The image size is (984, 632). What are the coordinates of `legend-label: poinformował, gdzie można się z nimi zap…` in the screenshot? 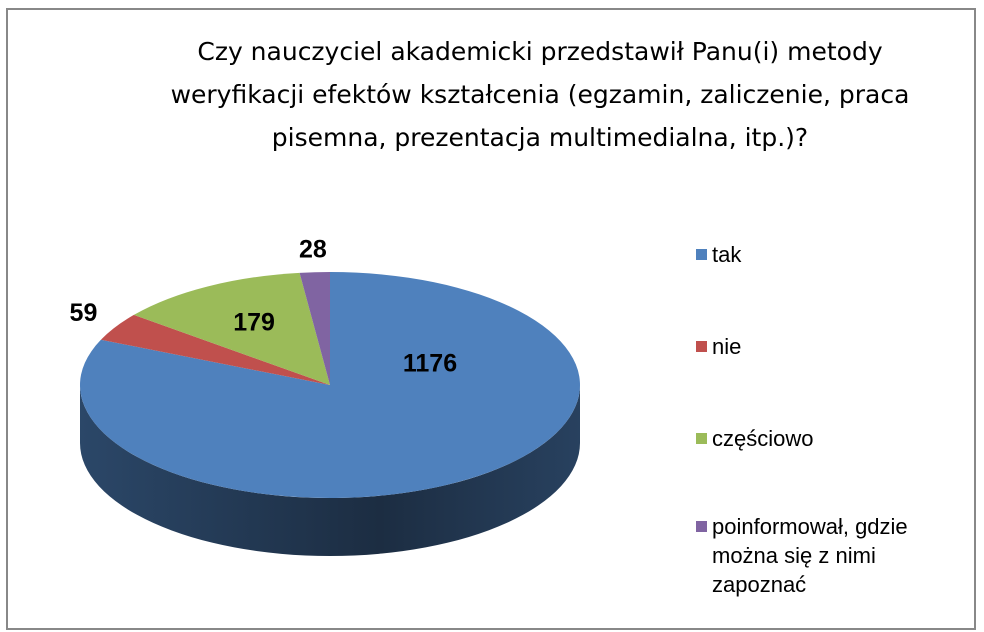 It's located at (810, 555).